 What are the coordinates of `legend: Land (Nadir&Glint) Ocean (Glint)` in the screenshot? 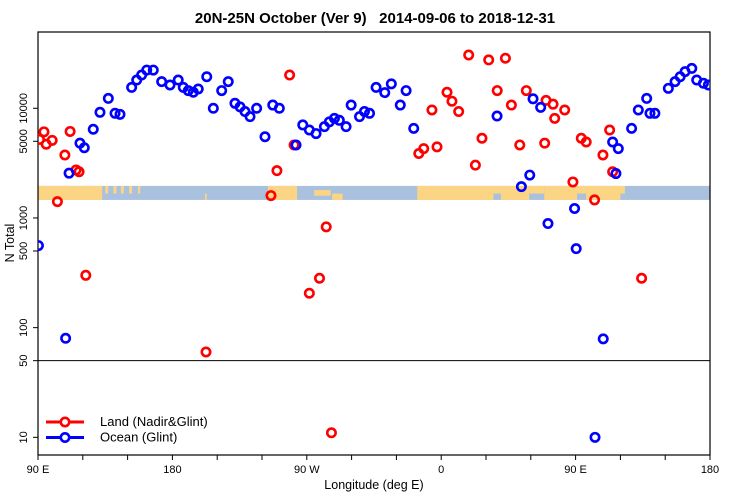 It's located at (127, 429).